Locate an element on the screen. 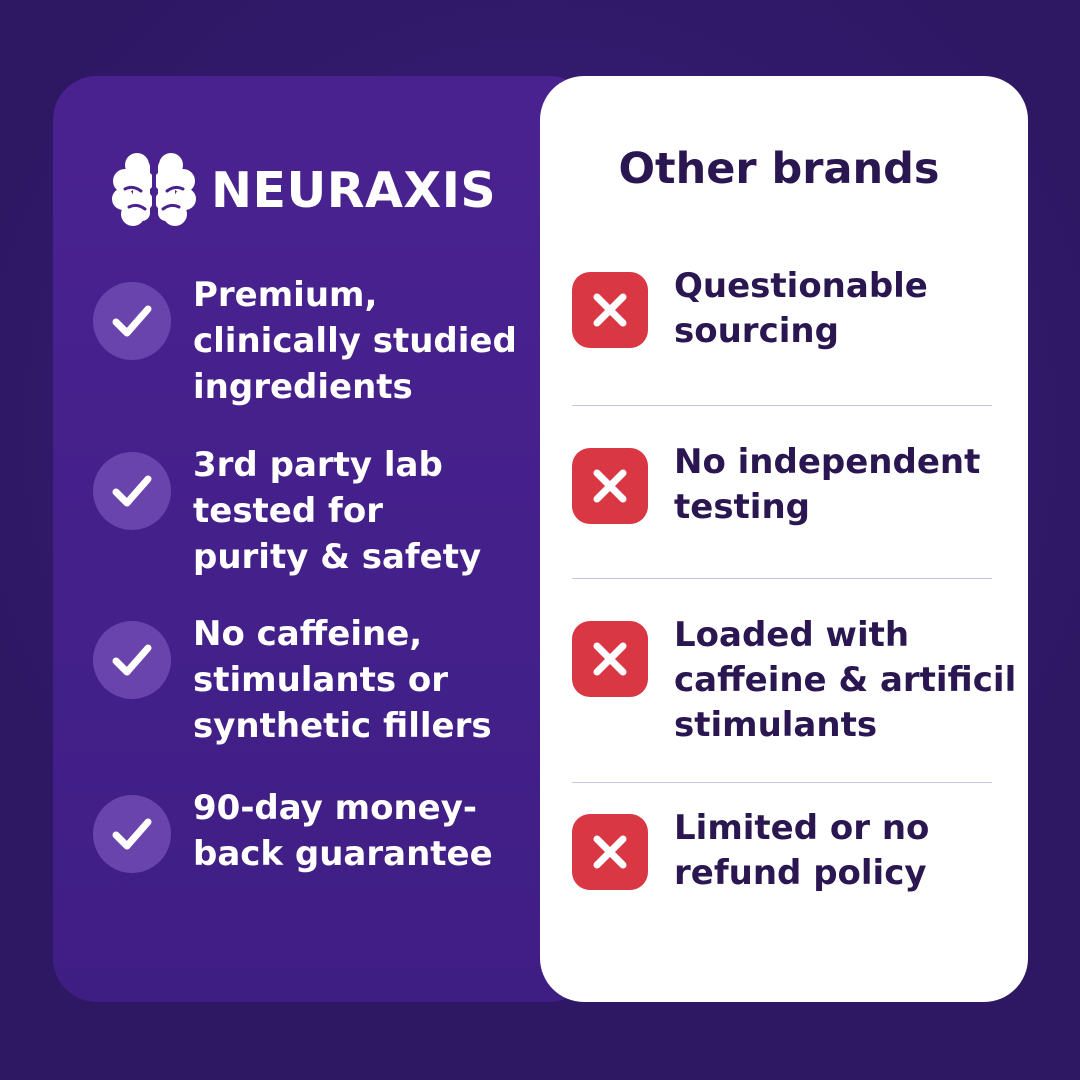 The image size is (1080, 1080). other-brands-title: Other brands is located at coordinates (779, 169).